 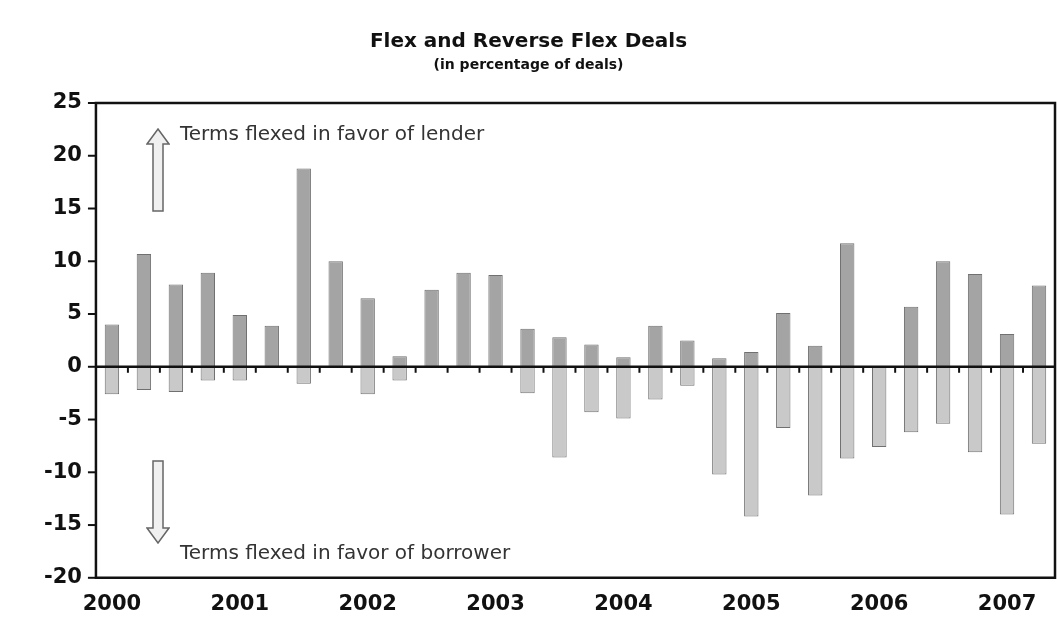 What do you see at coordinates (70, 417) in the screenshot?
I see `y-tick-label: -5` at bounding box center [70, 417].